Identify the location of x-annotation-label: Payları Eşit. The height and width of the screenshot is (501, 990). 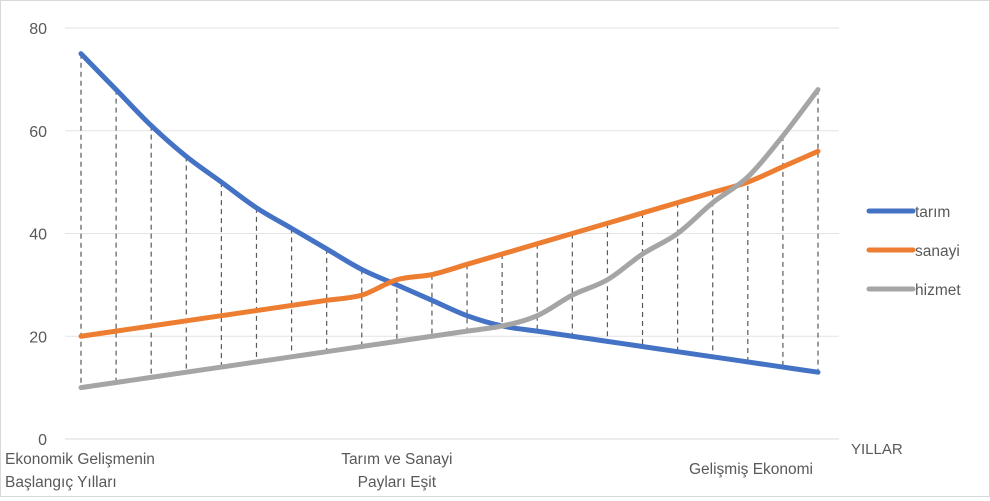
(397, 482).